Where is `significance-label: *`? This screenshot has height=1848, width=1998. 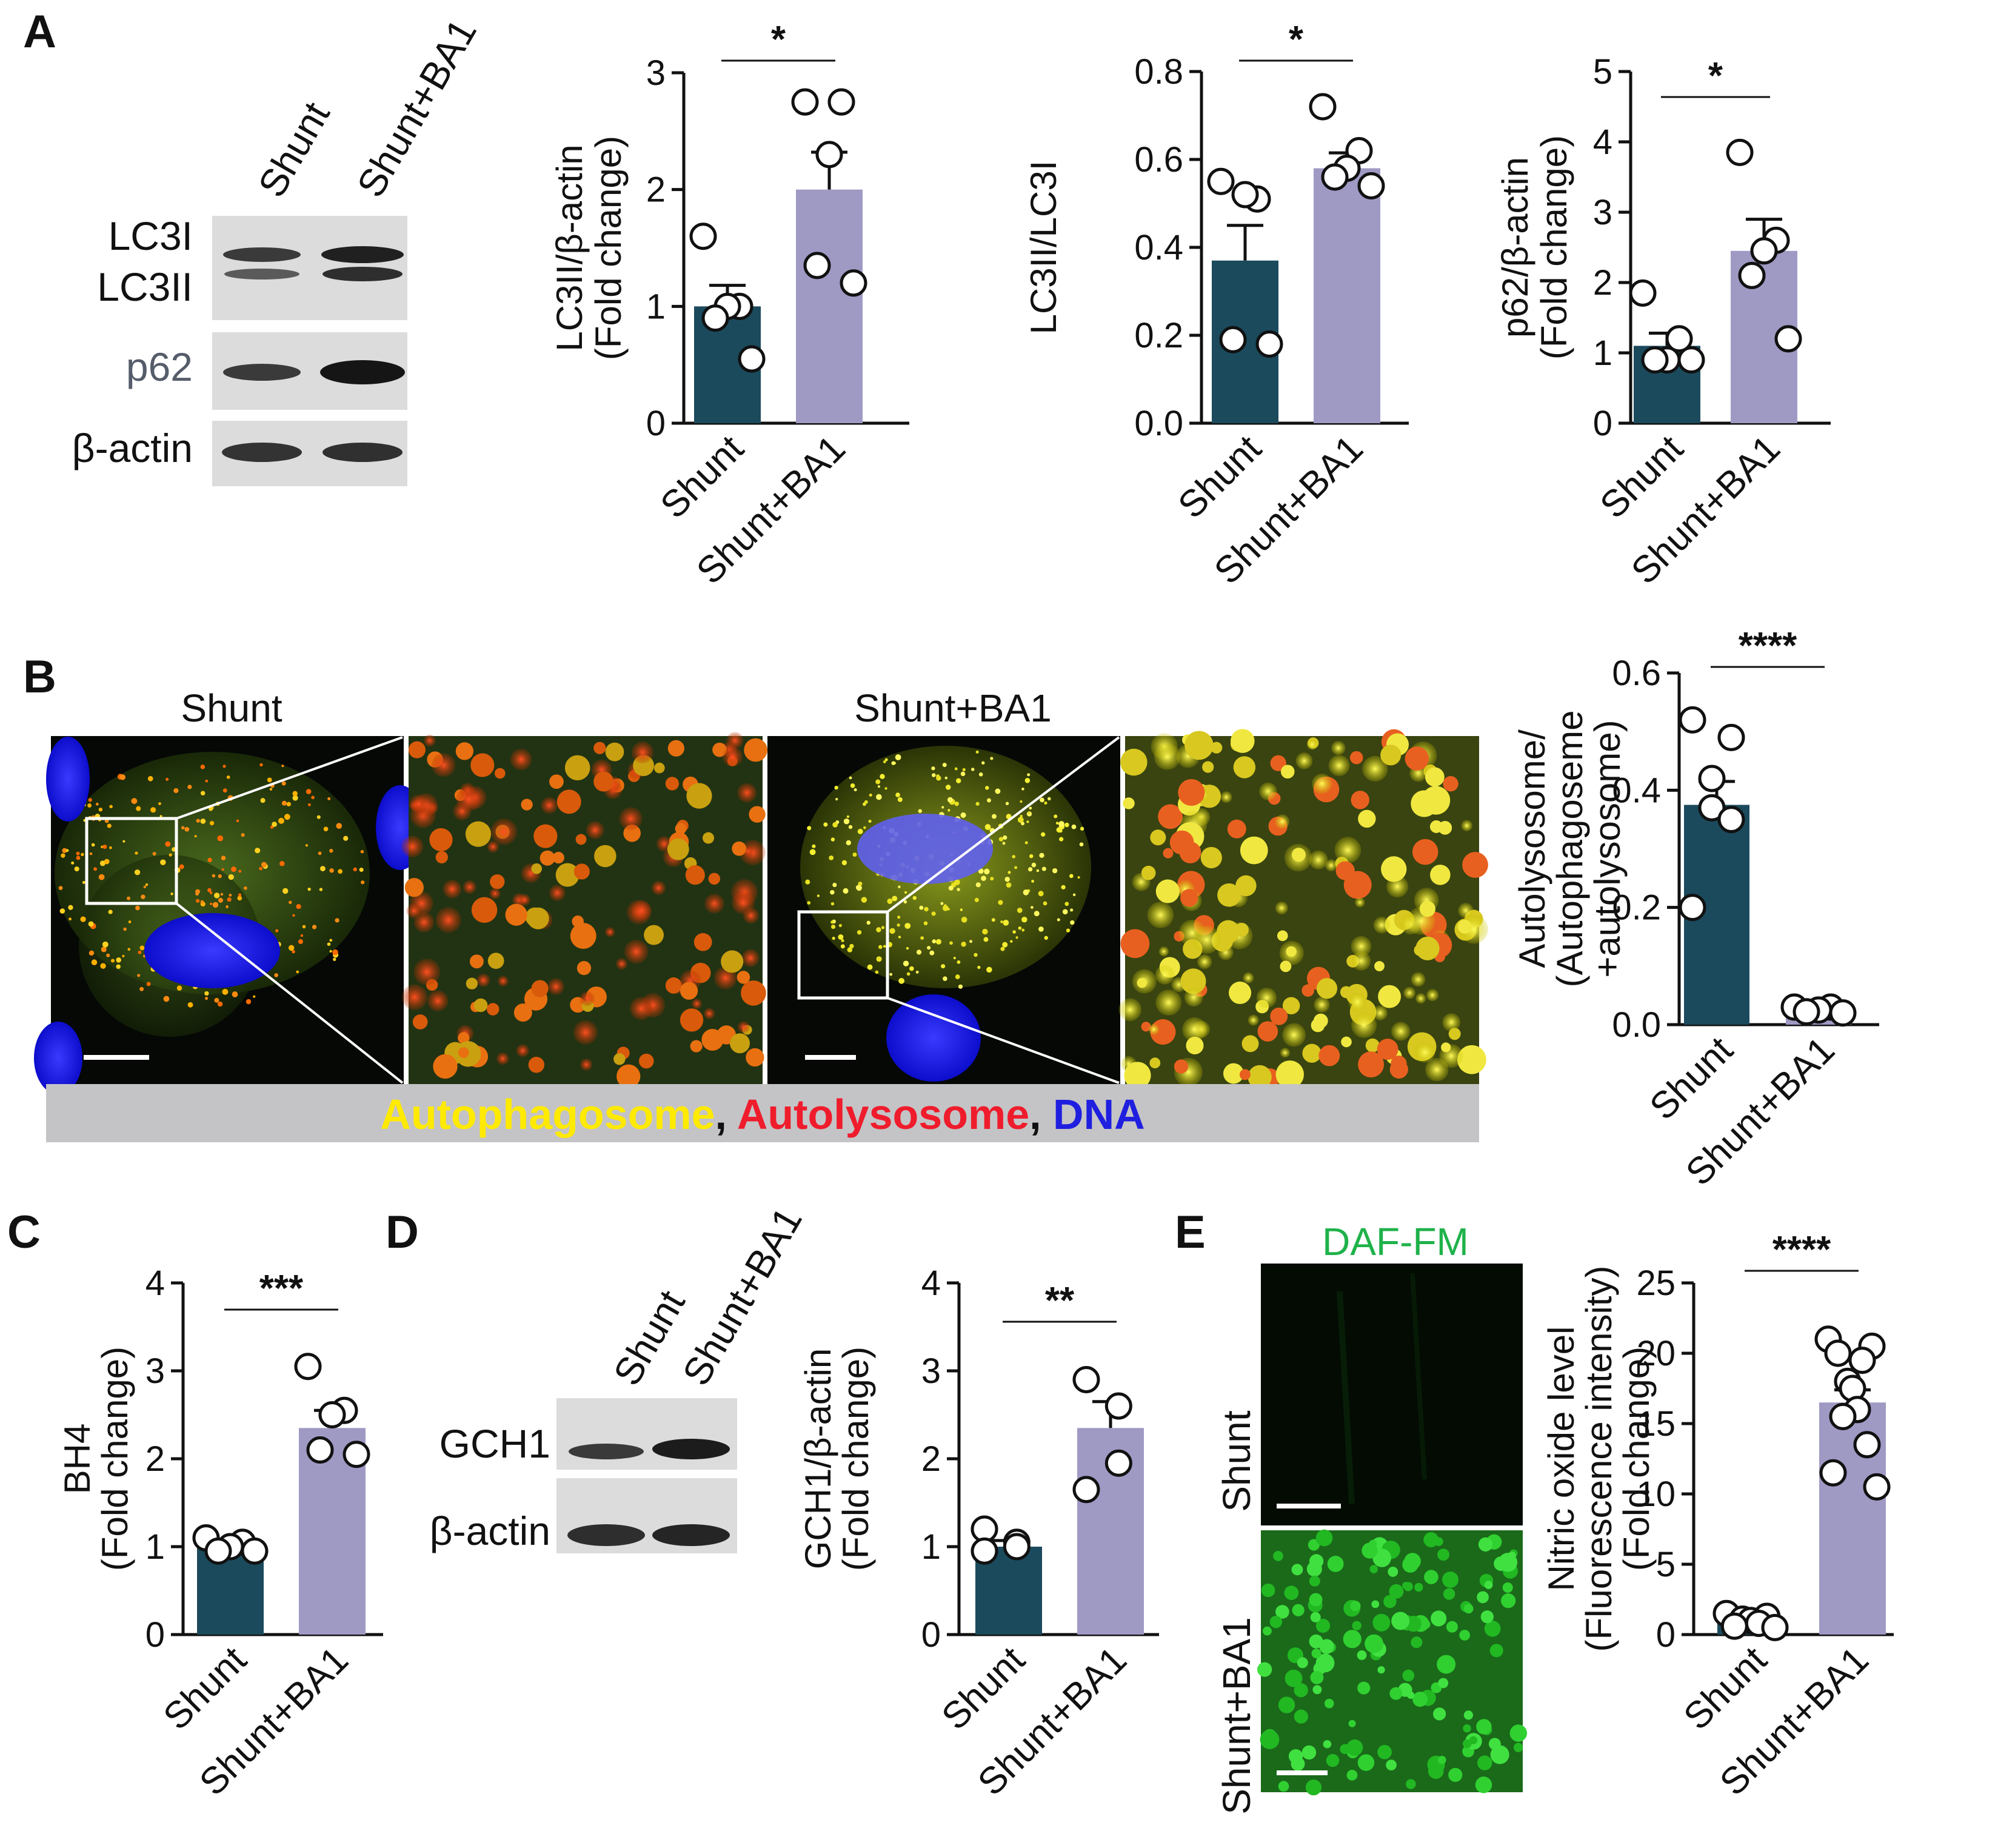
significance-label: * is located at coordinates (1296, 40).